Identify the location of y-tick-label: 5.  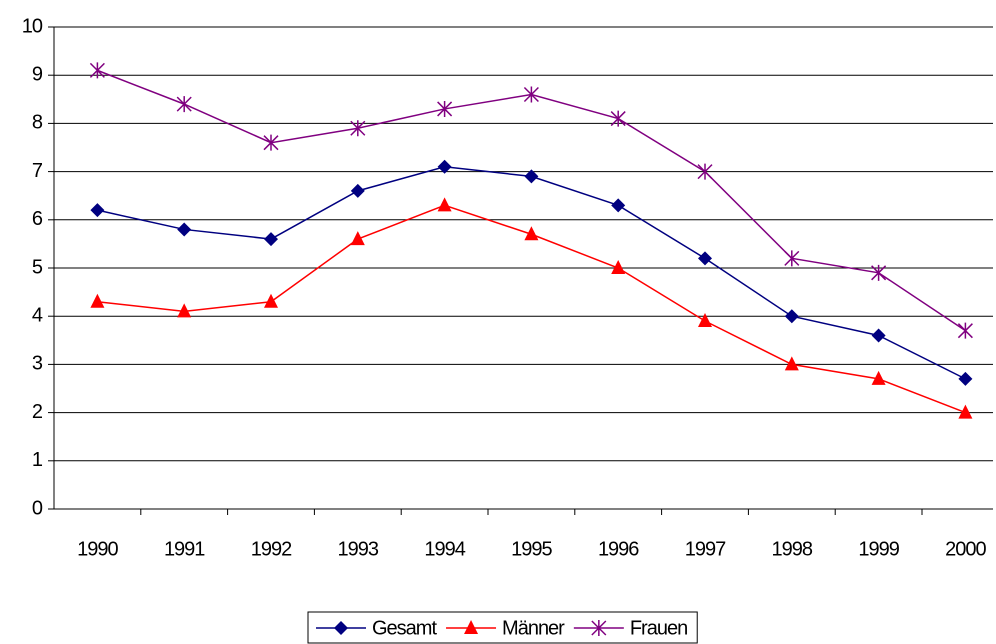
(37, 267).